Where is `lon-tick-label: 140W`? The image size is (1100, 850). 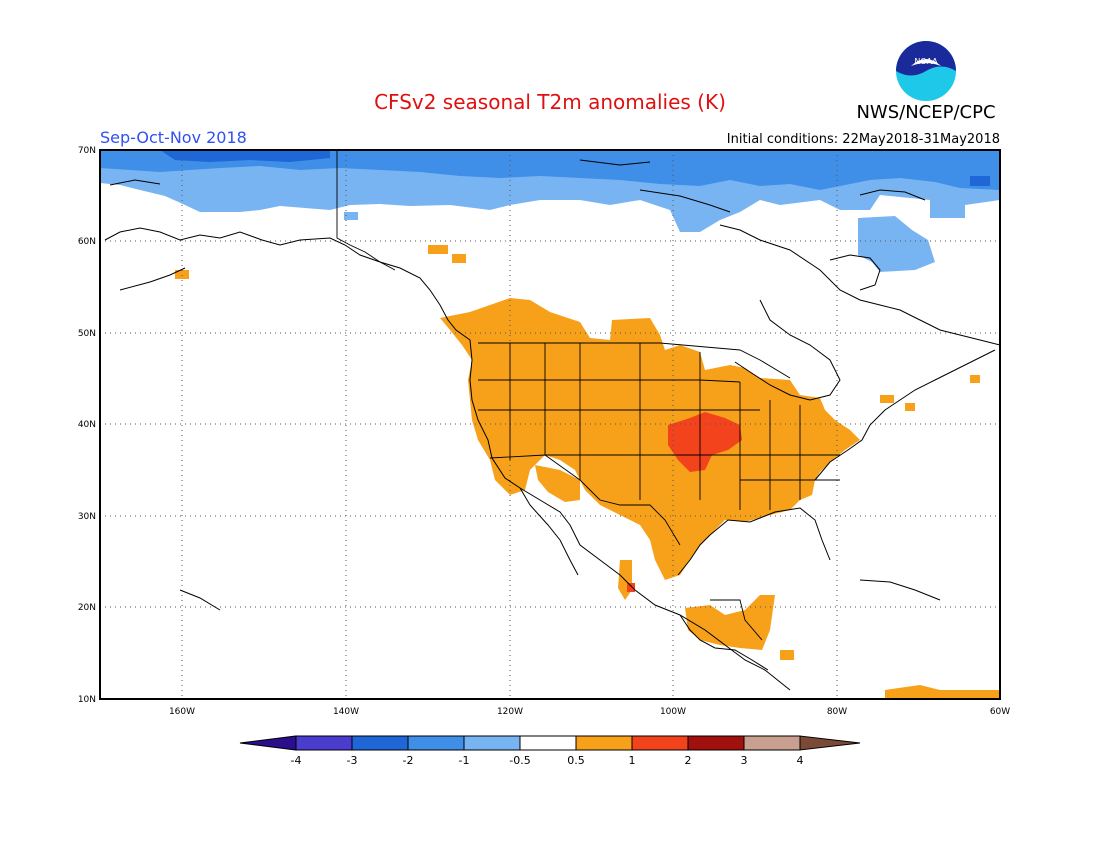 lon-tick-label: 140W is located at coordinates (346, 712).